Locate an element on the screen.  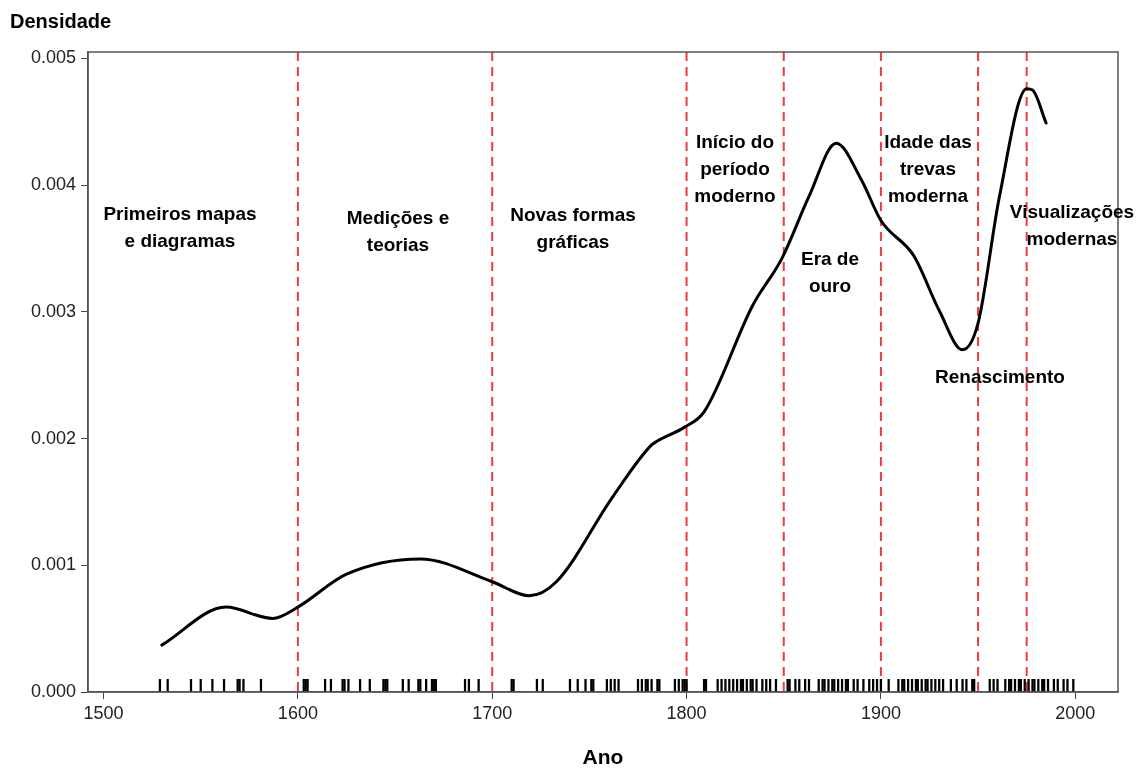
annotation: Novas formas gráficas is located at coordinates (573, 227).